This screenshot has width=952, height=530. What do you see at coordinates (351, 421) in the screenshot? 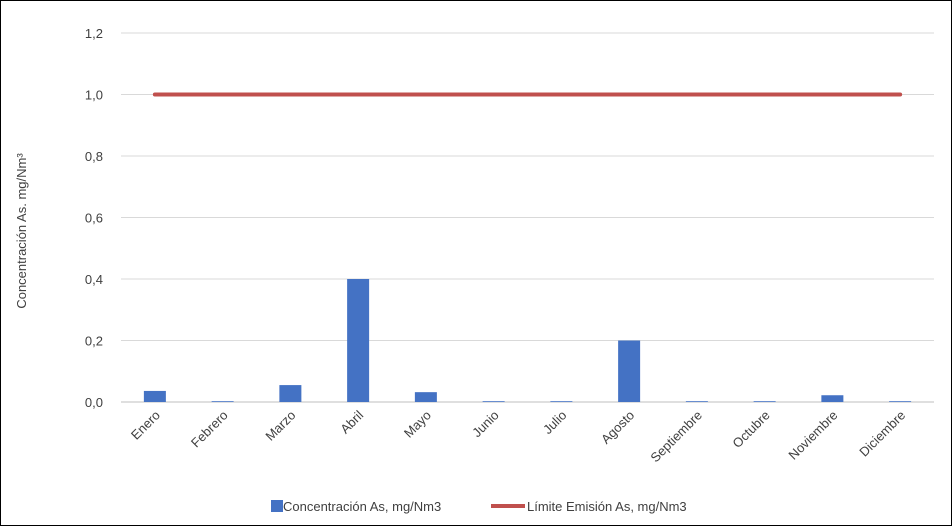
I see `x-tick-label: Abril` at bounding box center [351, 421].